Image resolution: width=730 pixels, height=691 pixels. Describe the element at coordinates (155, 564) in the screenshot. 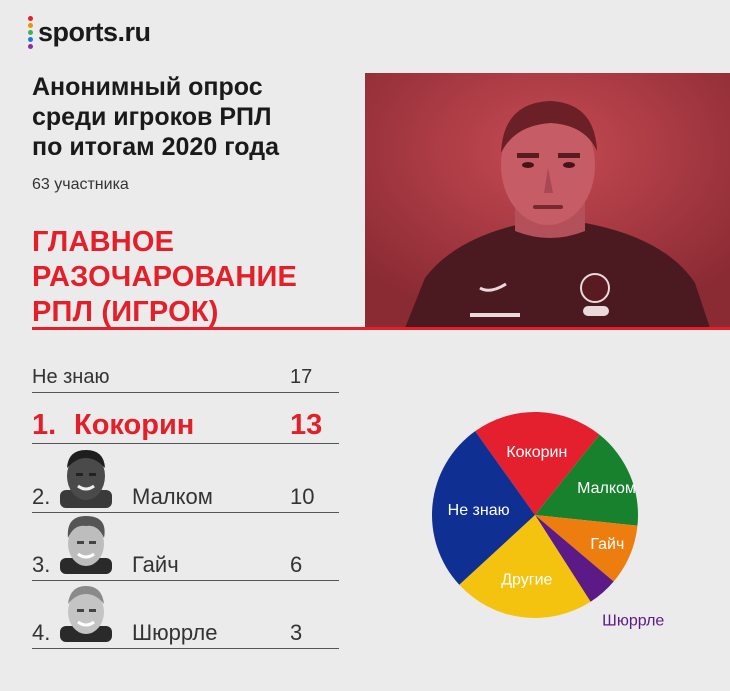

I see `ranking-name: Гайч` at that location.